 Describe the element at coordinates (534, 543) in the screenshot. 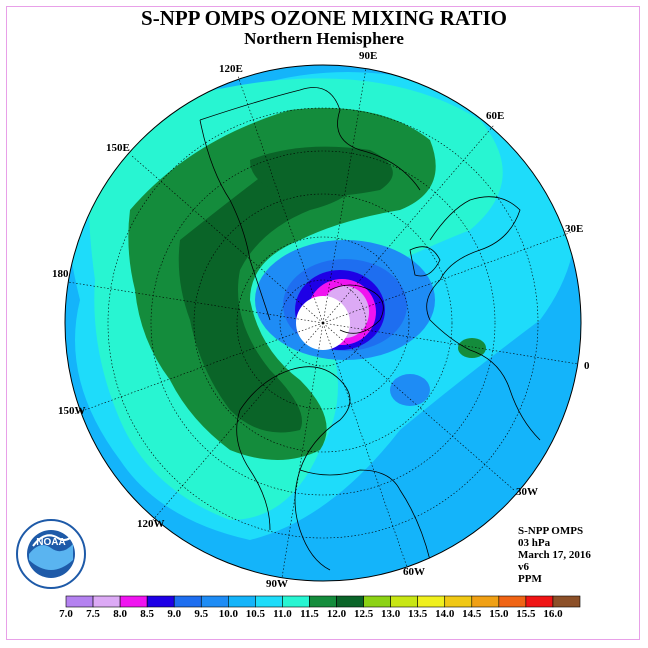

I see `info-level: 03 hPa` at that location.